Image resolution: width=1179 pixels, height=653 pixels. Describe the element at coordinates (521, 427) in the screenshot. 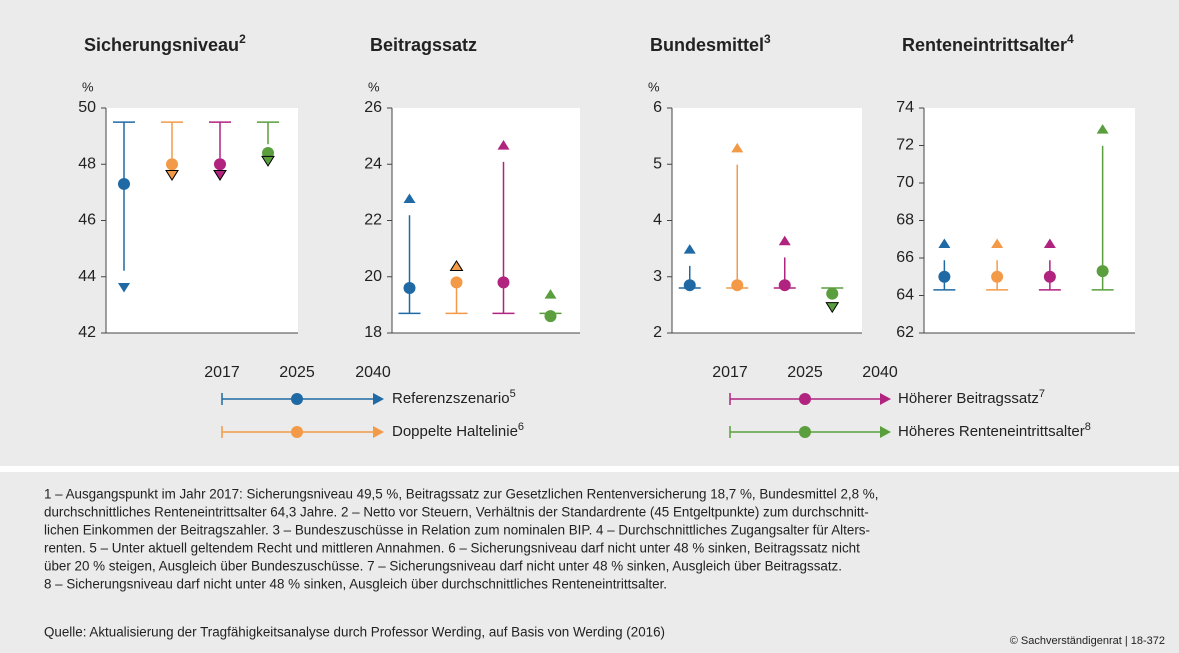

I see `legend-note: 6` at that location.